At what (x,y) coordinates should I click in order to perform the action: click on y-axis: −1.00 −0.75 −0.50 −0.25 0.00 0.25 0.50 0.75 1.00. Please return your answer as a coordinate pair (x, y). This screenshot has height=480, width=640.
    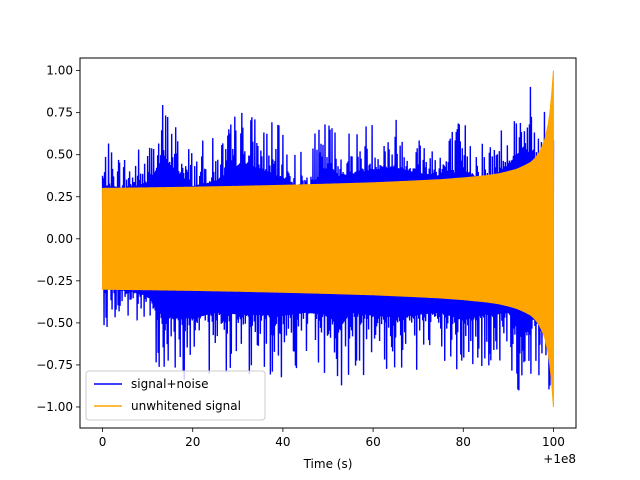
    Looking at the image, I should click on (58, 239).